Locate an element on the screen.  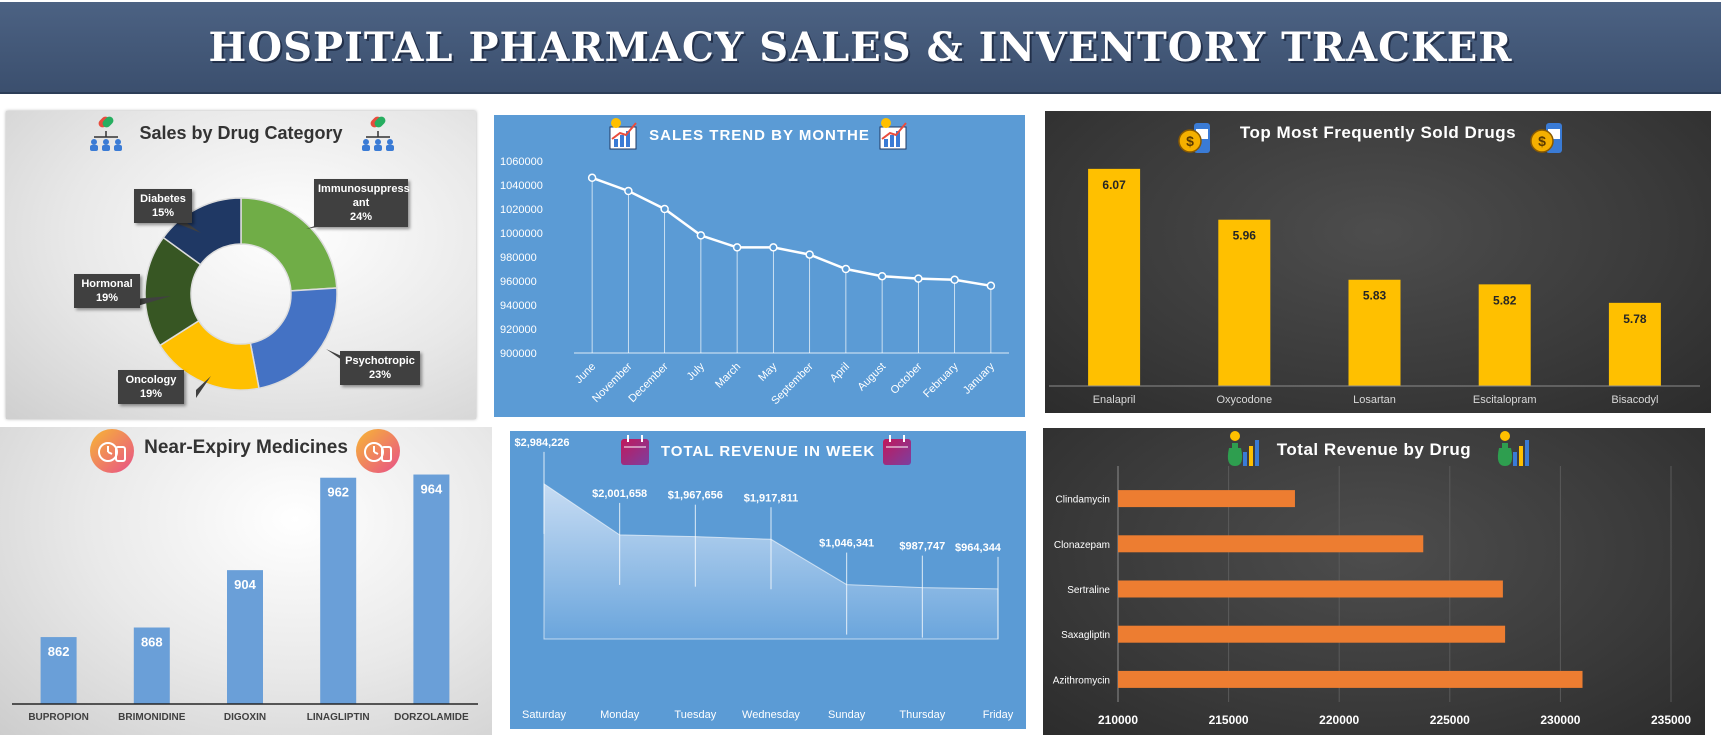
expiry-value-label: 962 is located at coordinates (338, 492).